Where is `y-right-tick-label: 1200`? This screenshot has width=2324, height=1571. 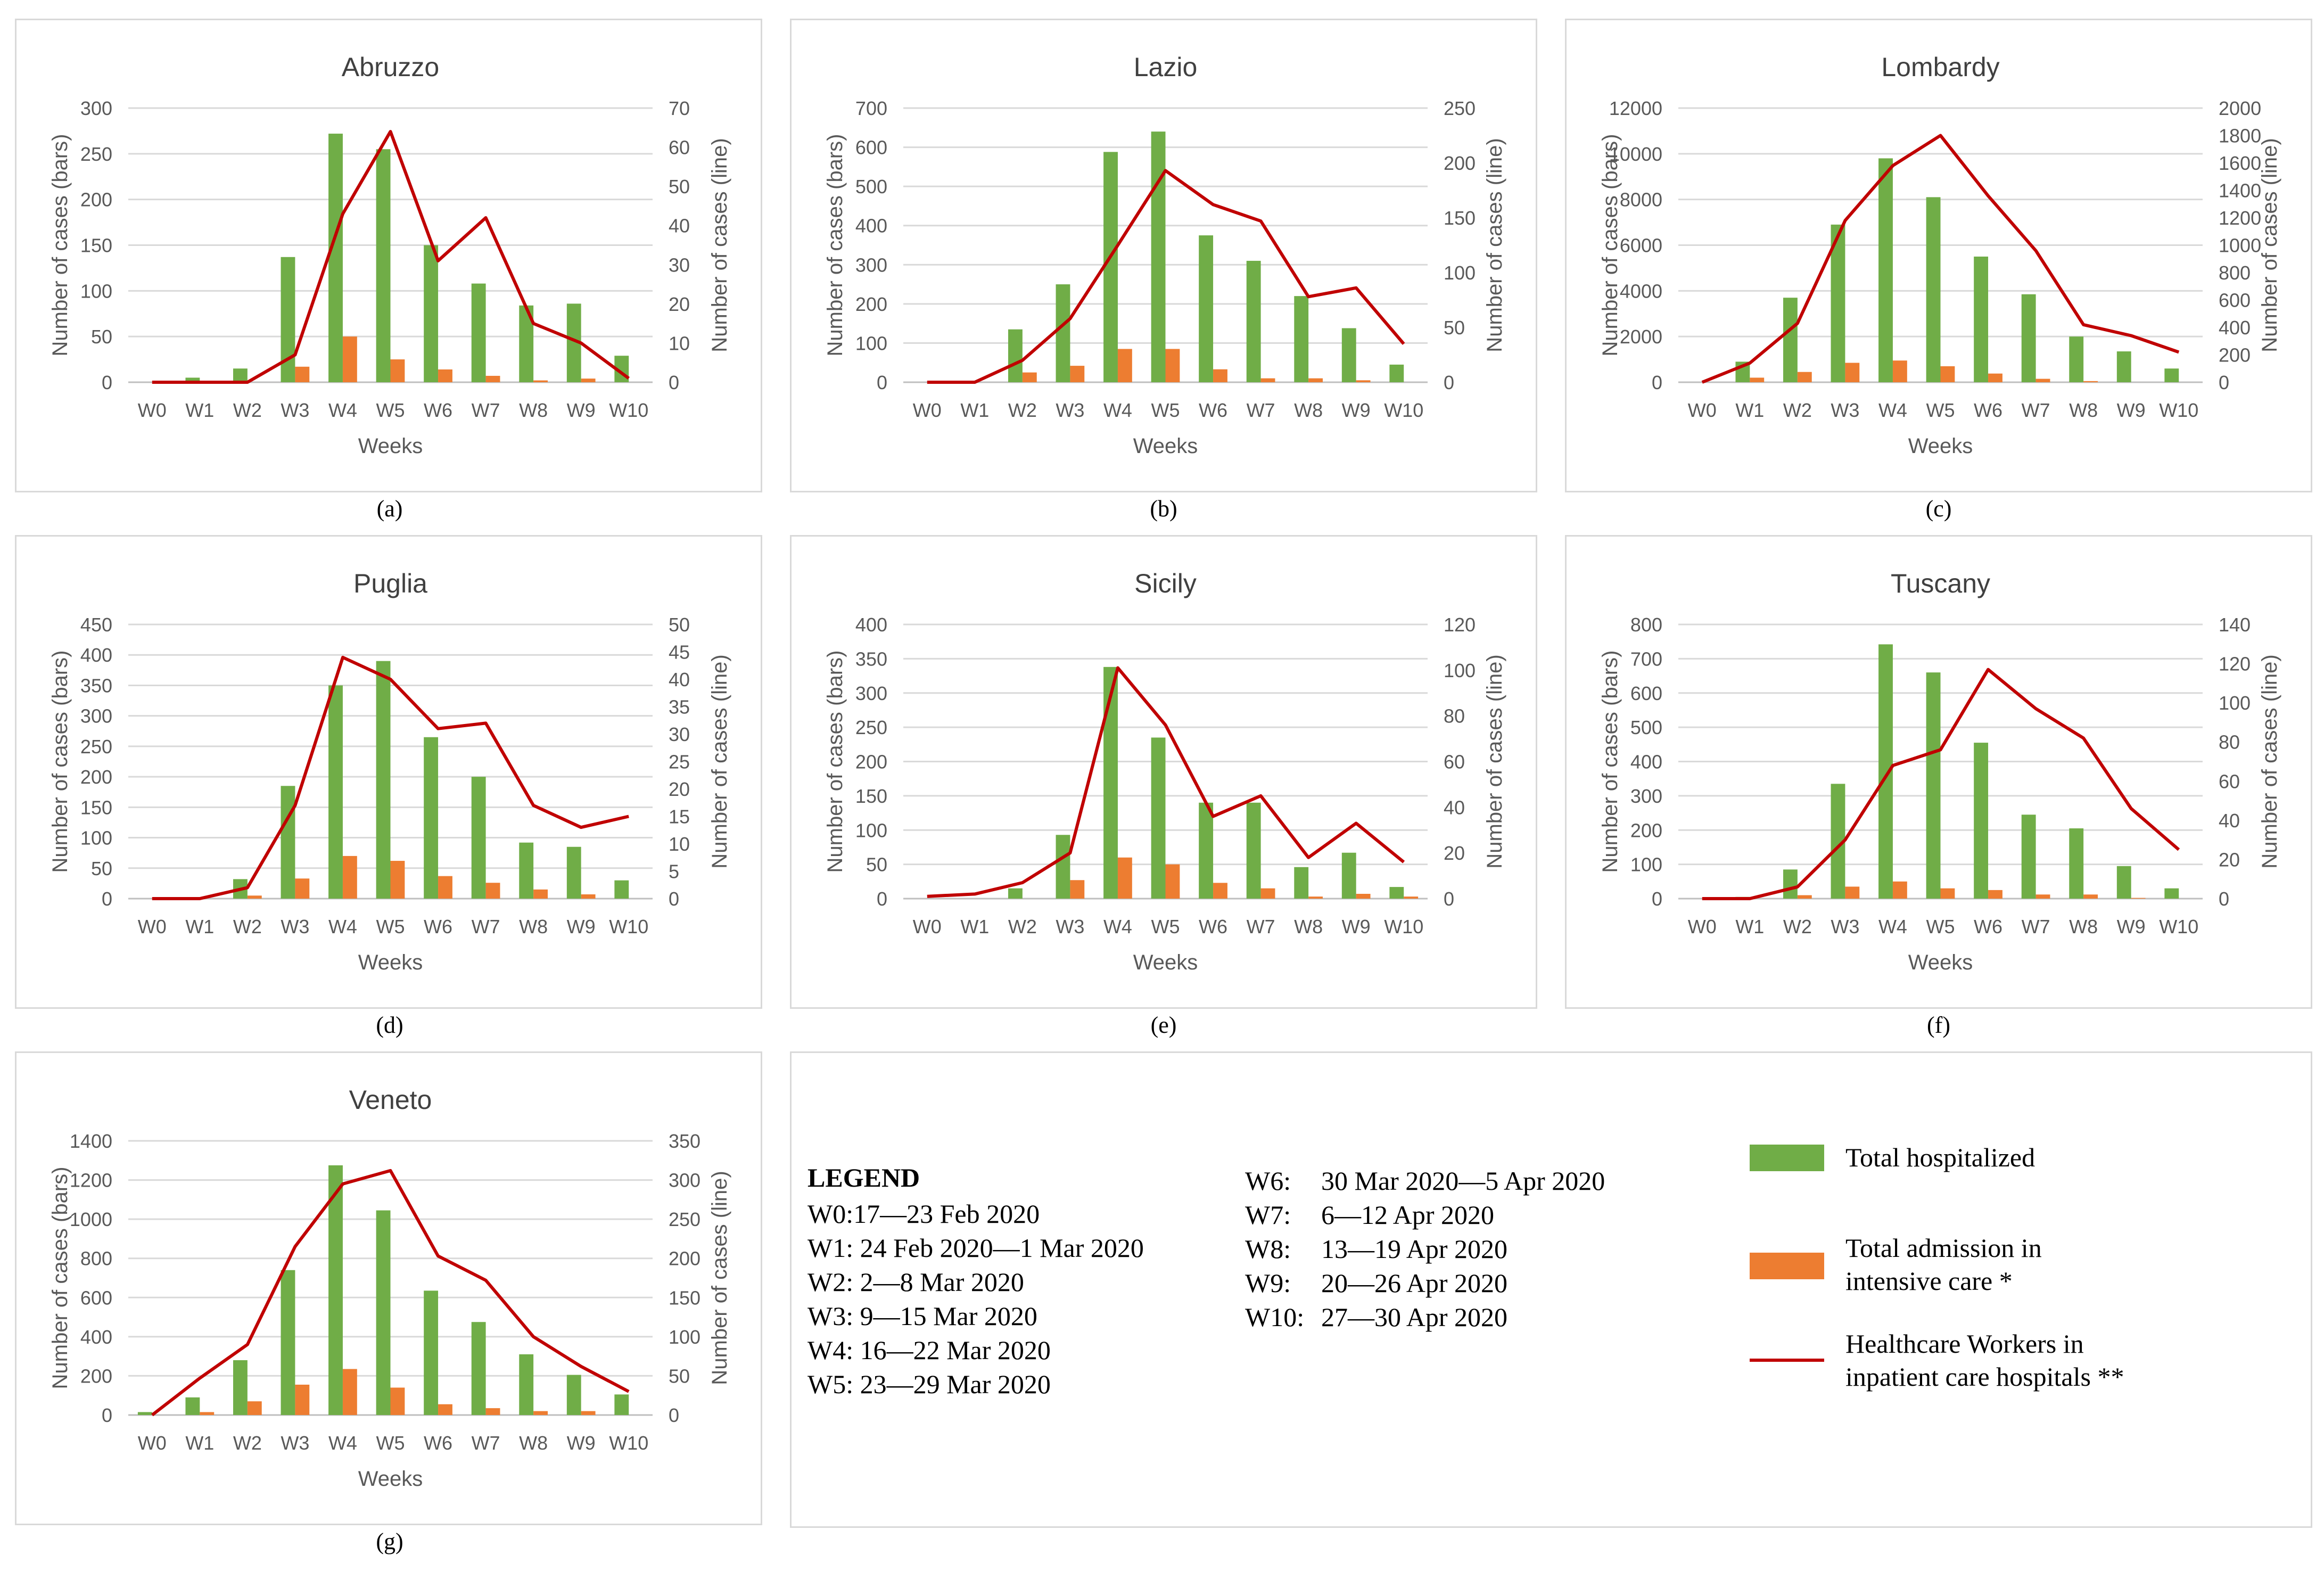
y-right-tick-label: 1200 is located at coordinates (2240, 218).